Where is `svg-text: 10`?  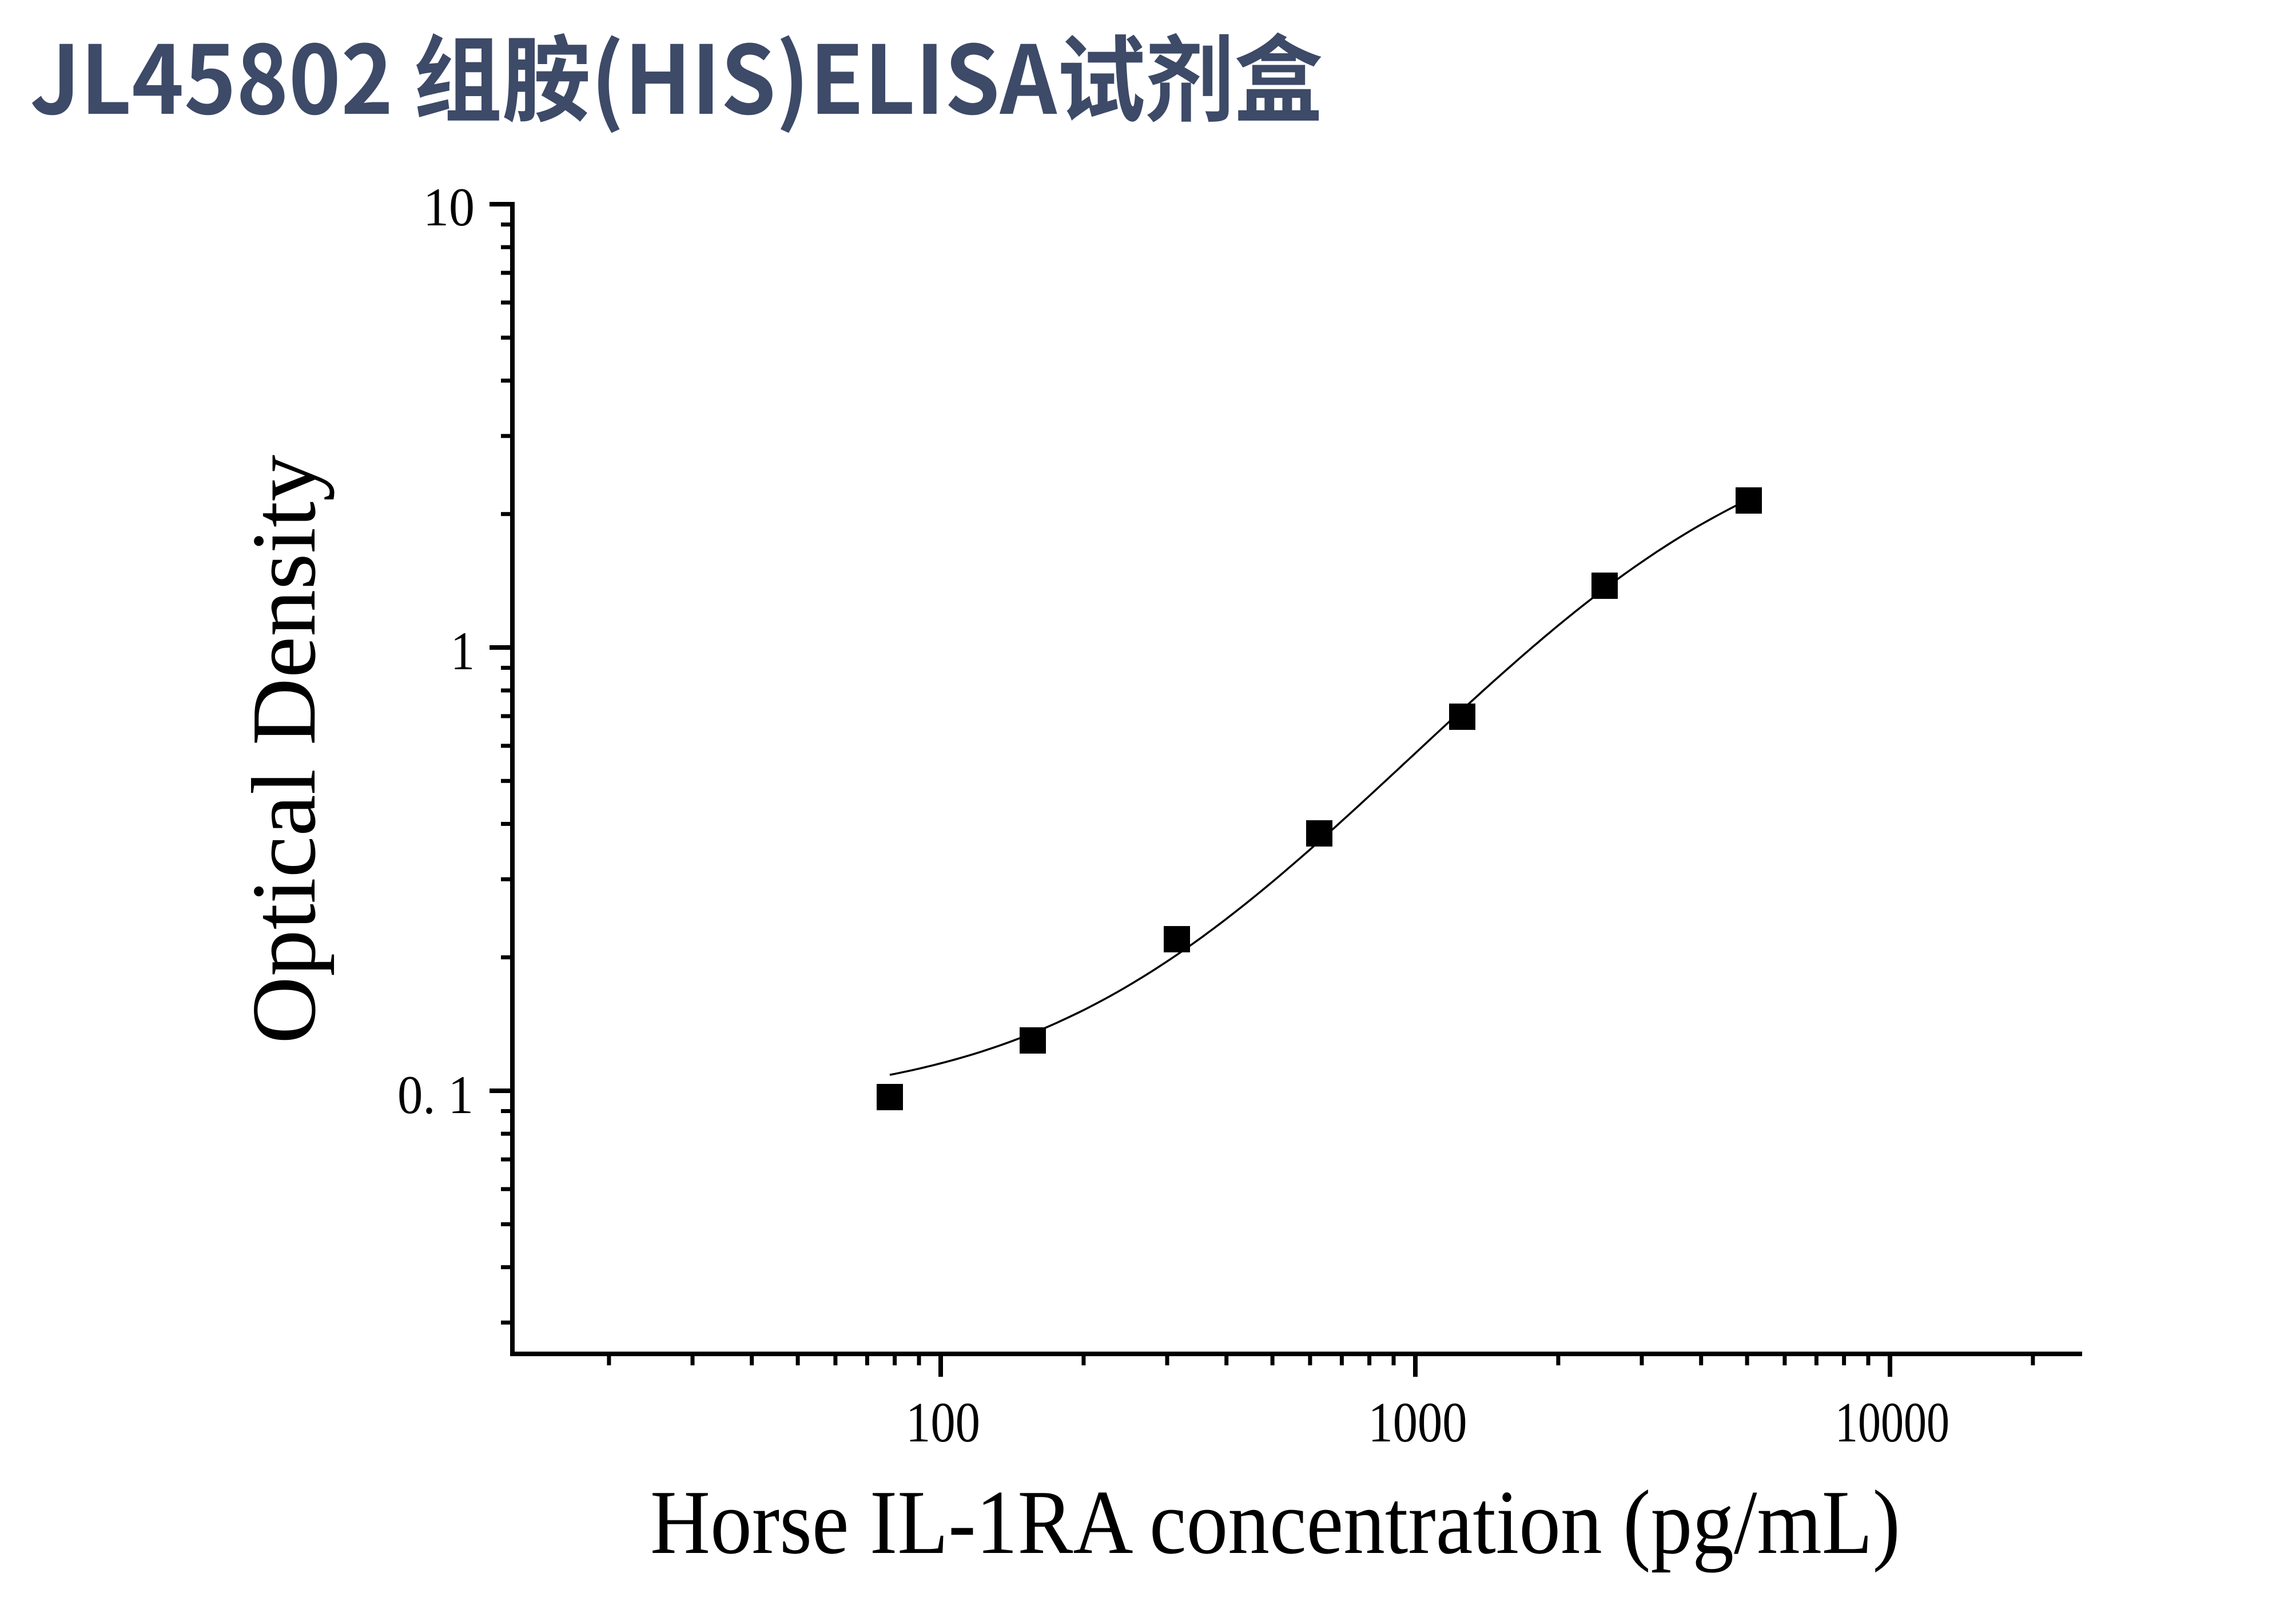 svg-text: 10 is located at coordinates (449, 207).